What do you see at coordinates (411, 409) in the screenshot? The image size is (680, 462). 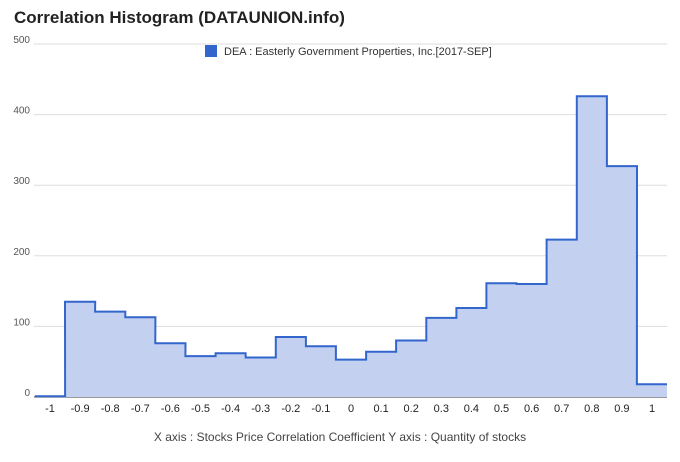 I see `x-tick-label: 0.2` at bounding box center [411, 409].